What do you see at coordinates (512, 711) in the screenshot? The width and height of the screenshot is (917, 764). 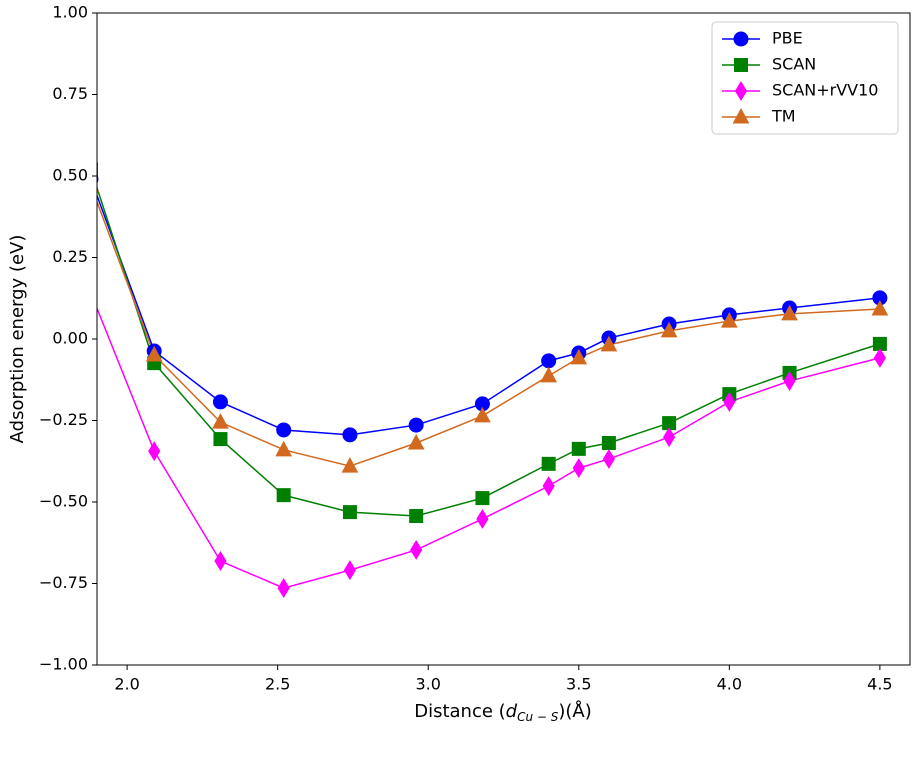 I see `x-label-part: d` at bounding box center [512, 711].